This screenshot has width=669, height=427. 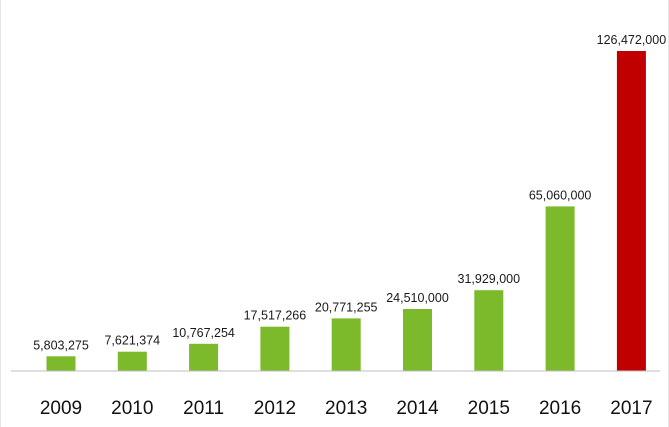 I want to click on x-tick-label-2013: 2013, so click(x=346, y=408).